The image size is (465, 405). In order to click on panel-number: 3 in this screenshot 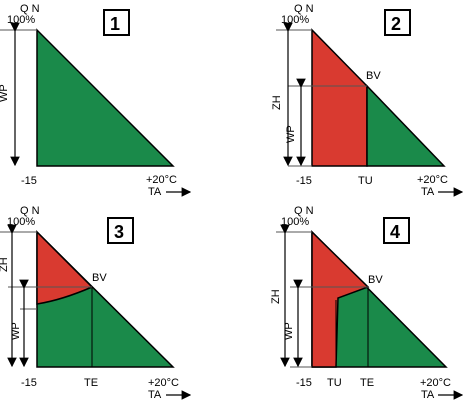, I will do `click(119, 232)`.